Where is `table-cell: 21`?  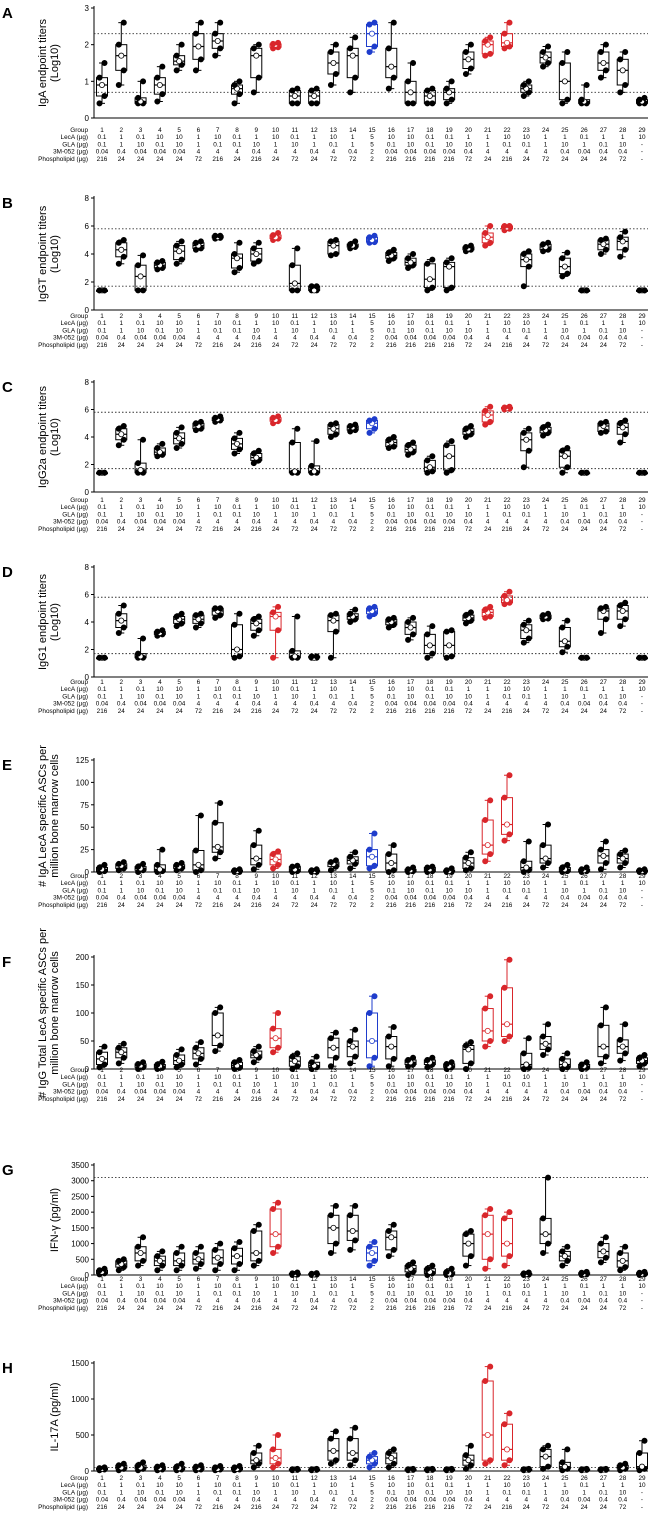
table-cell: 21 is located at coordinates (488, 1279).